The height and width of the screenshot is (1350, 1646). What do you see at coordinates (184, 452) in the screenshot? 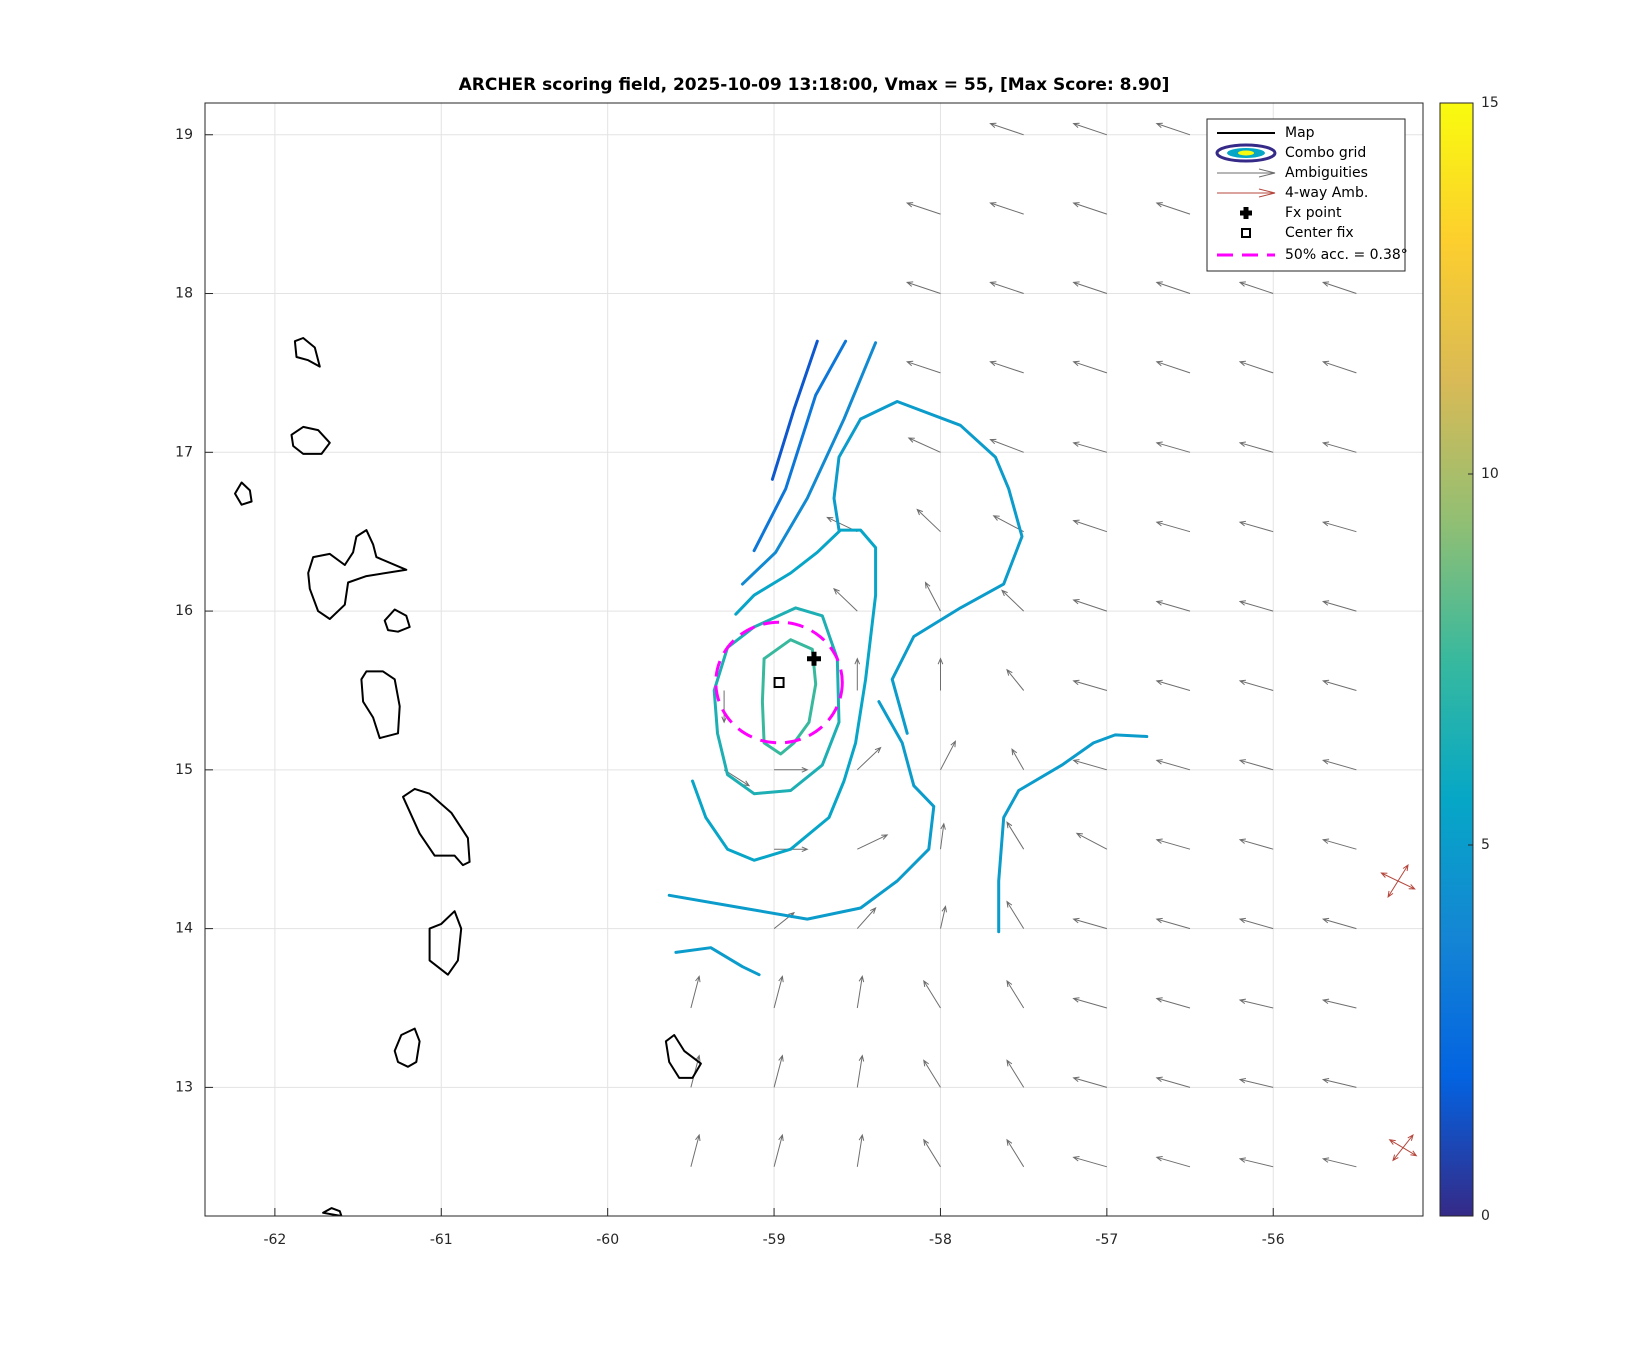
I see `y-tick-label: 17` at bounding box center [184, 452].